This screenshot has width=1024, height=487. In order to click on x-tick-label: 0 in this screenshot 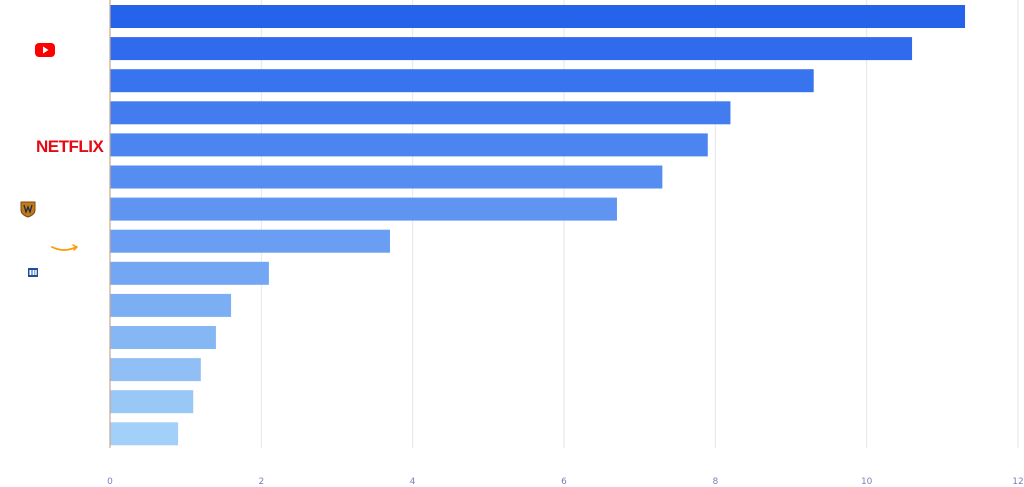, I will do `click(110, 482)`.